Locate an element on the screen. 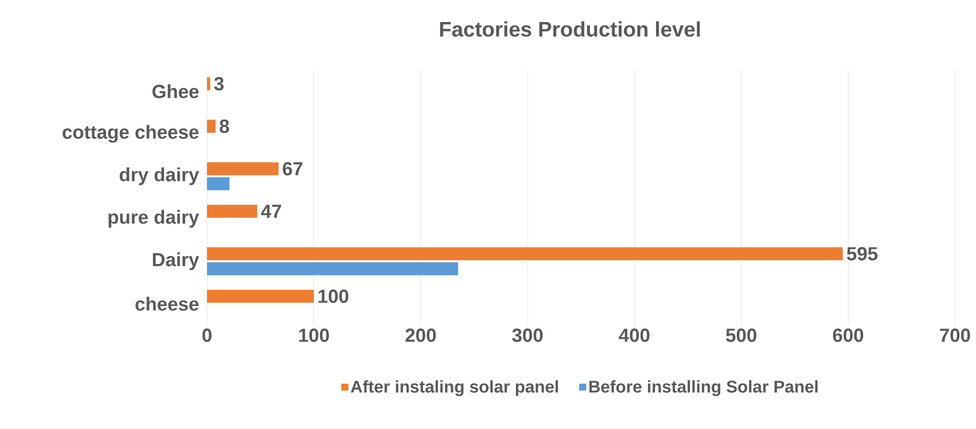  data-label: 47 is located at coordinates (271, 211).